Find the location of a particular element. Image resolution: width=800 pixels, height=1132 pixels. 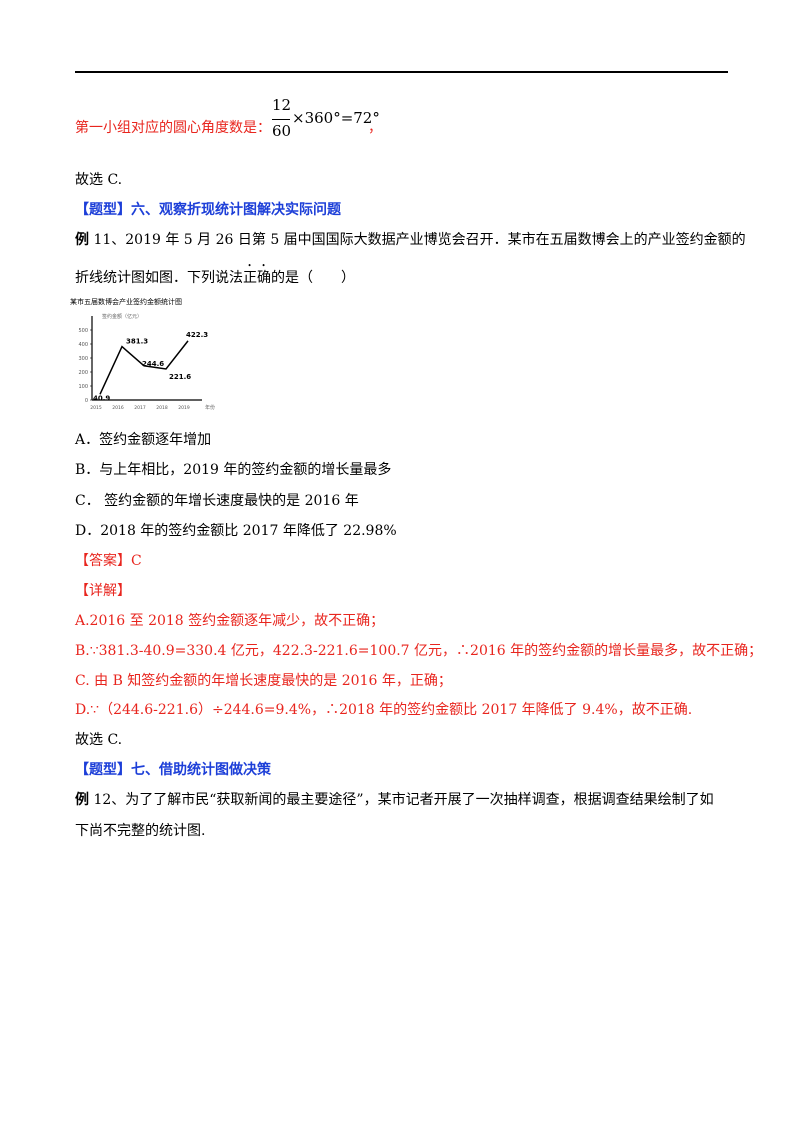

text-line: 第一小组对应的圆心角度数是： is located at coordinates (173, 128).